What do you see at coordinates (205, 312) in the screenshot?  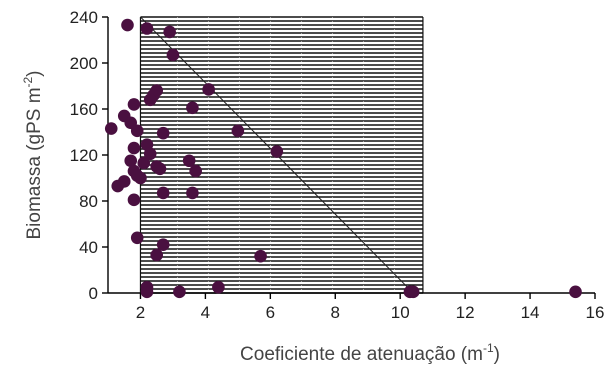 I see `x-tick-label: 4` at bounding box center [205, 312].